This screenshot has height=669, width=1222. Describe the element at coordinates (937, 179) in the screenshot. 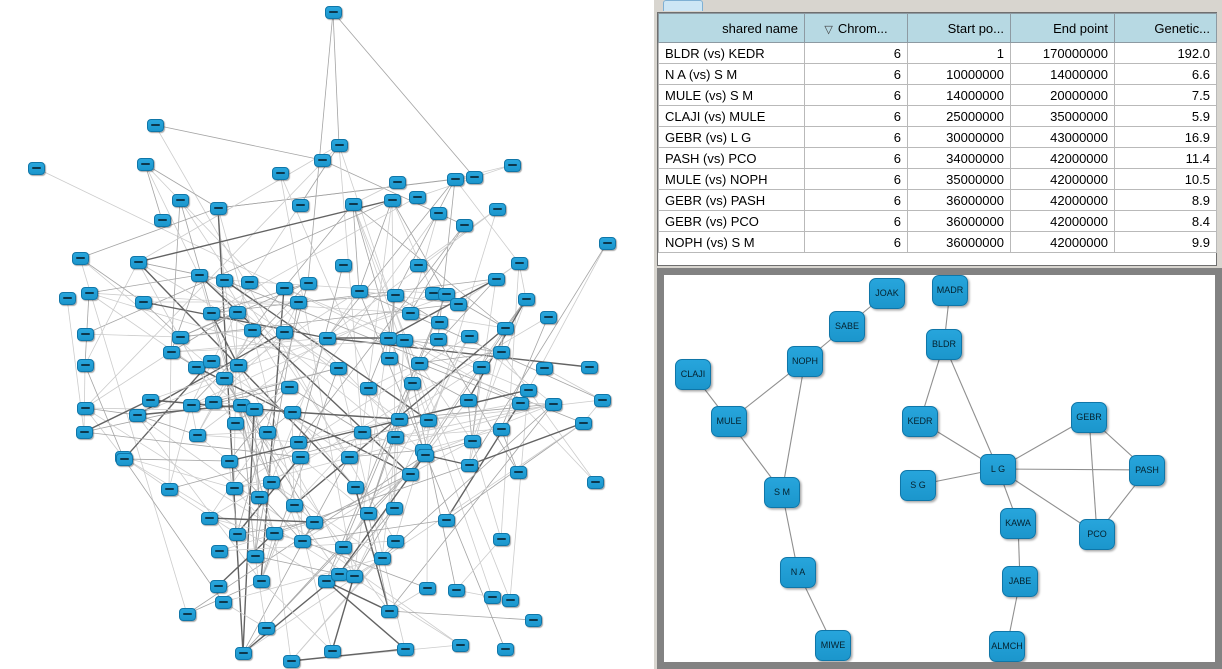

I see `table-row: MULE (vs) NOPH 6 35000000 42000000 10.5` at that location.